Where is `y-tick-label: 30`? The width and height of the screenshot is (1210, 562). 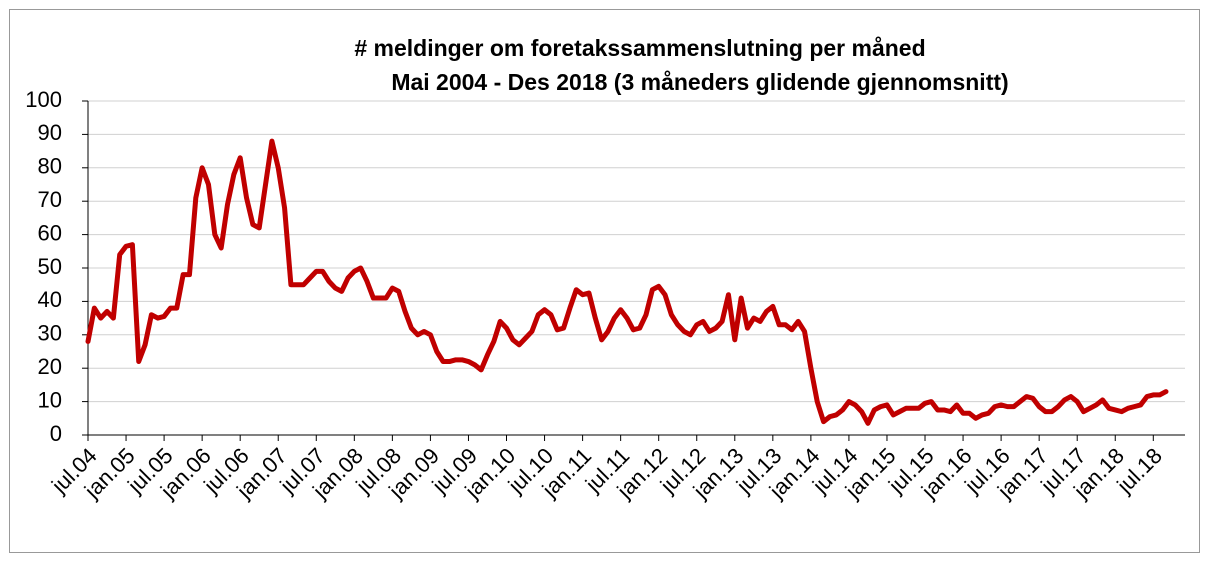
y-tick-label: 30 is located at coordinates (50, 333).